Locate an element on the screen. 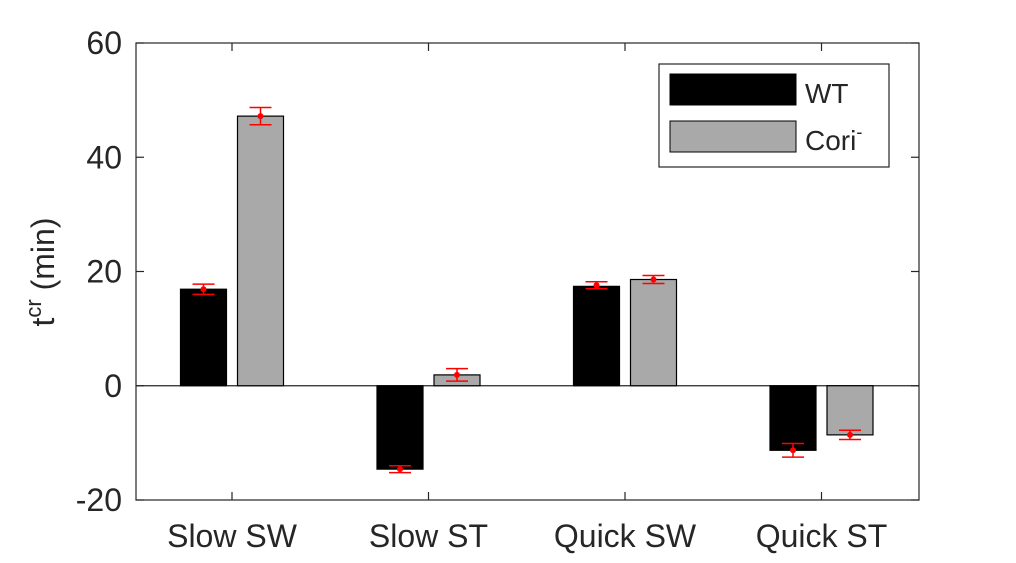 The height and width of the screenshot is (563, 1016). legend-label-wt: WT is located at coordinates (827, 93).